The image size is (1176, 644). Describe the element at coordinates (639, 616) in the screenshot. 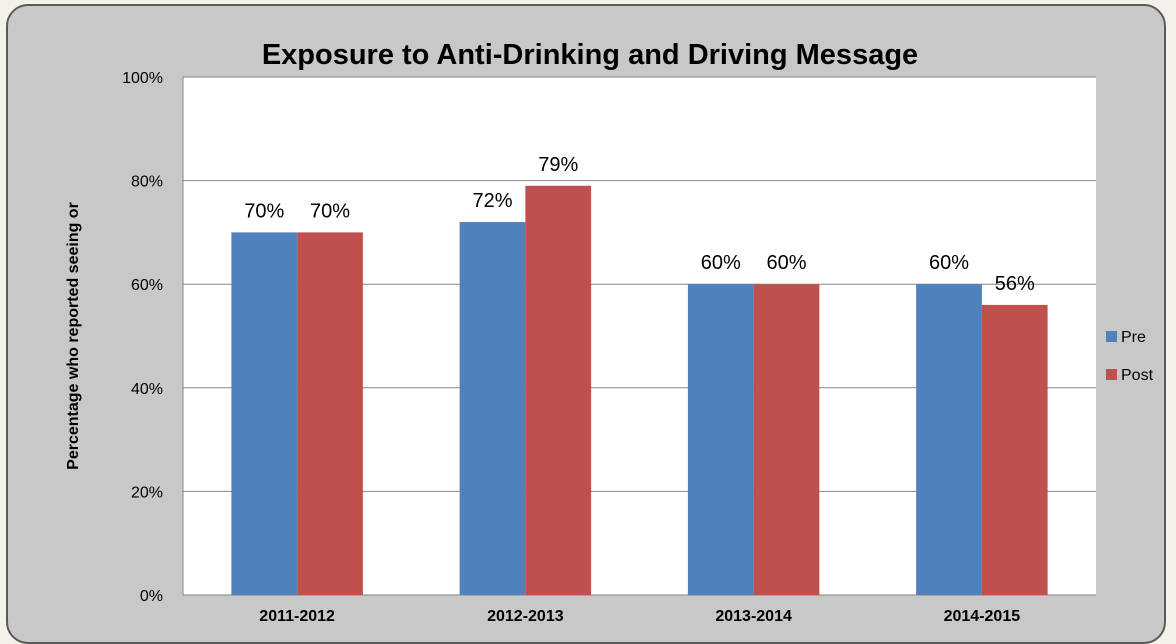

I see `x-axis-categories: 2011-2012 2012-2013 2013-2014 2014-2015` at that location.